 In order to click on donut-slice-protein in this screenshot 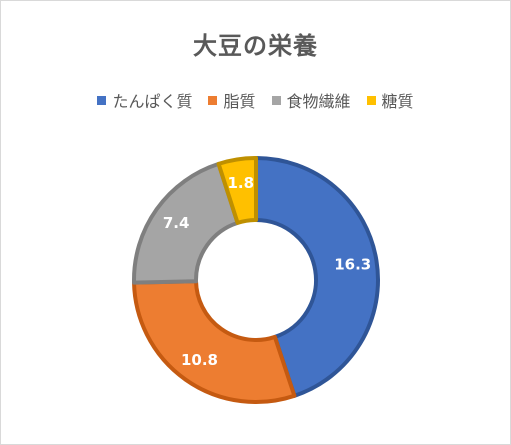, I will do `click(317, 277)`.